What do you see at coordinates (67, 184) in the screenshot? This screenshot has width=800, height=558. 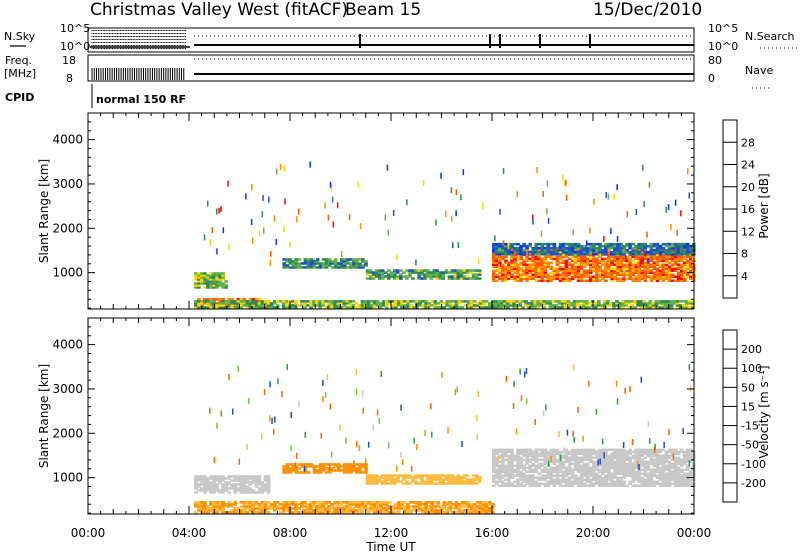 I see `ytick-label: 3000` at bounding box center [67, 184].